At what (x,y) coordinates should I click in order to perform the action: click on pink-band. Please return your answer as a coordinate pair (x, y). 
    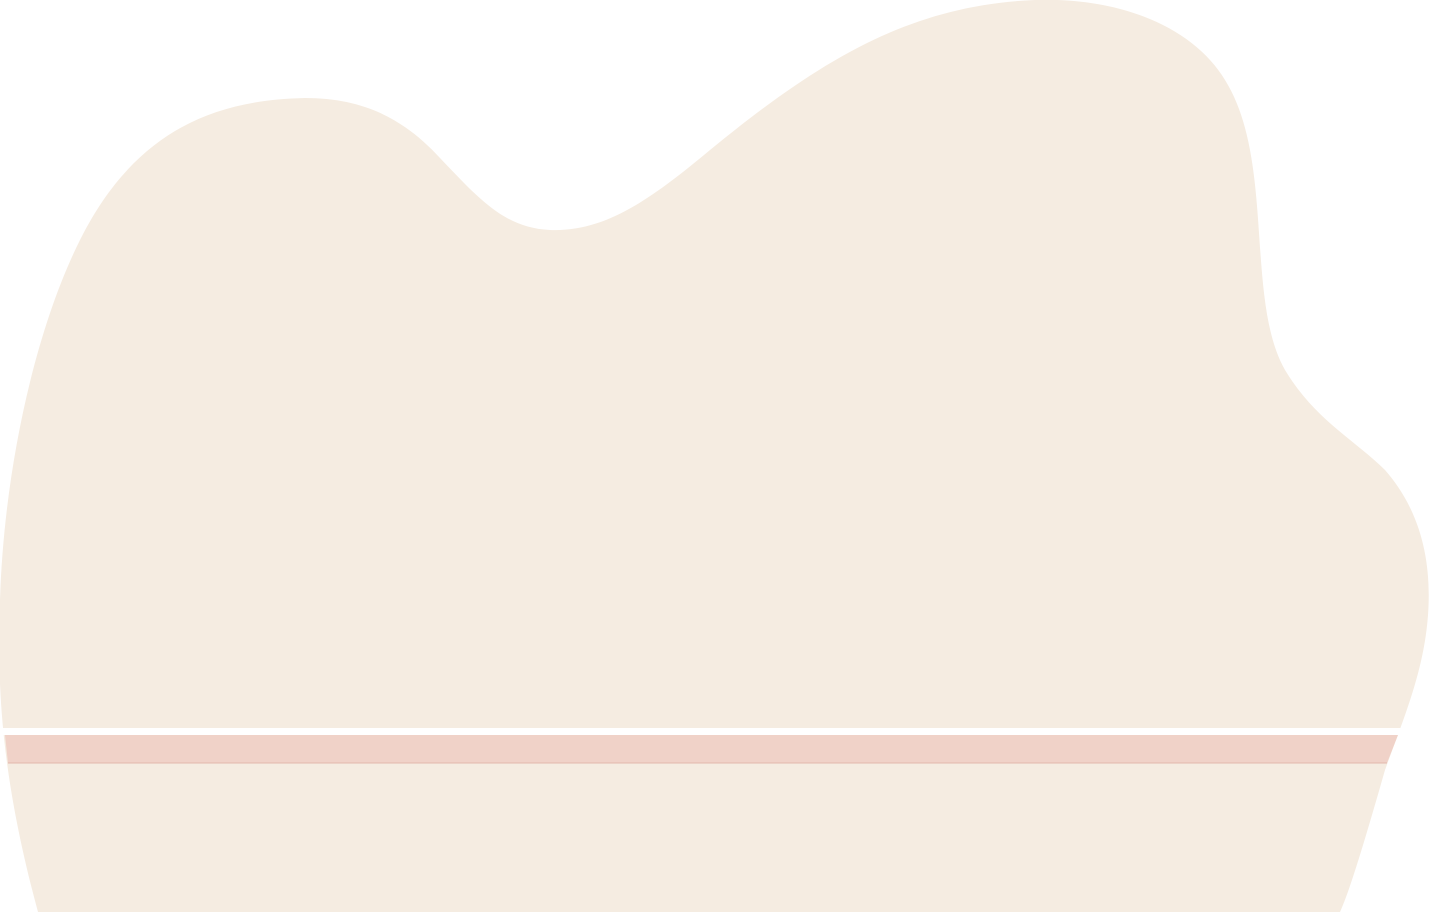
    Looking at the image, I should click on (701, 749).